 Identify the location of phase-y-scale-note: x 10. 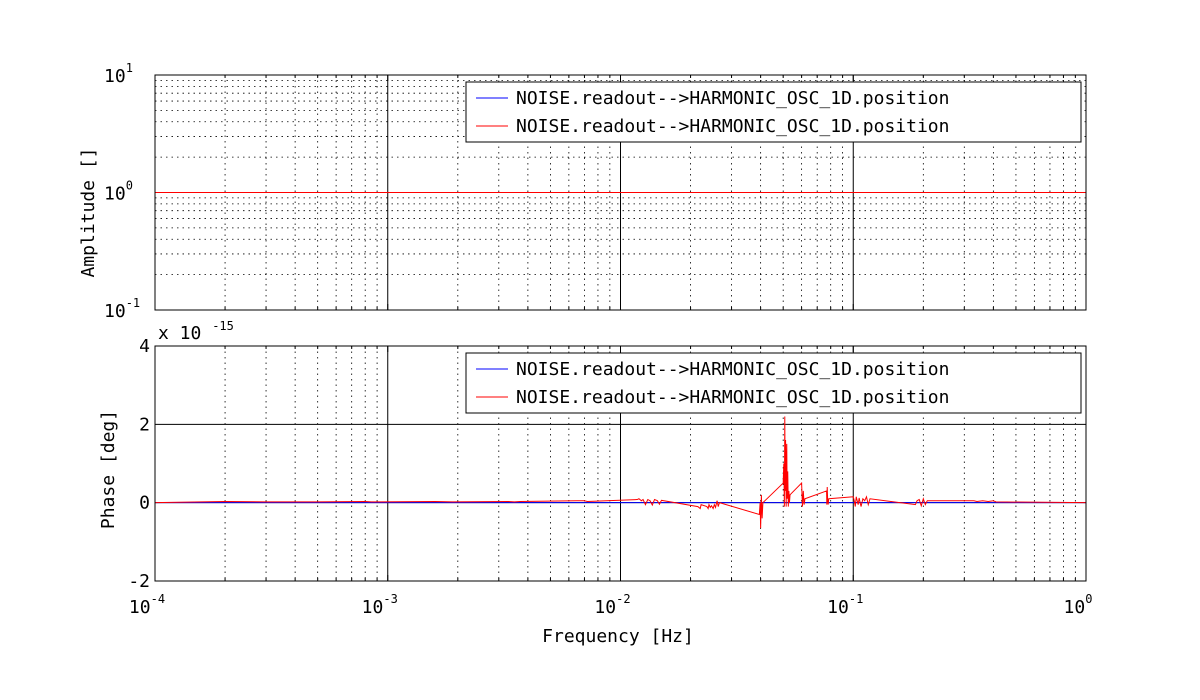
(179, 333).